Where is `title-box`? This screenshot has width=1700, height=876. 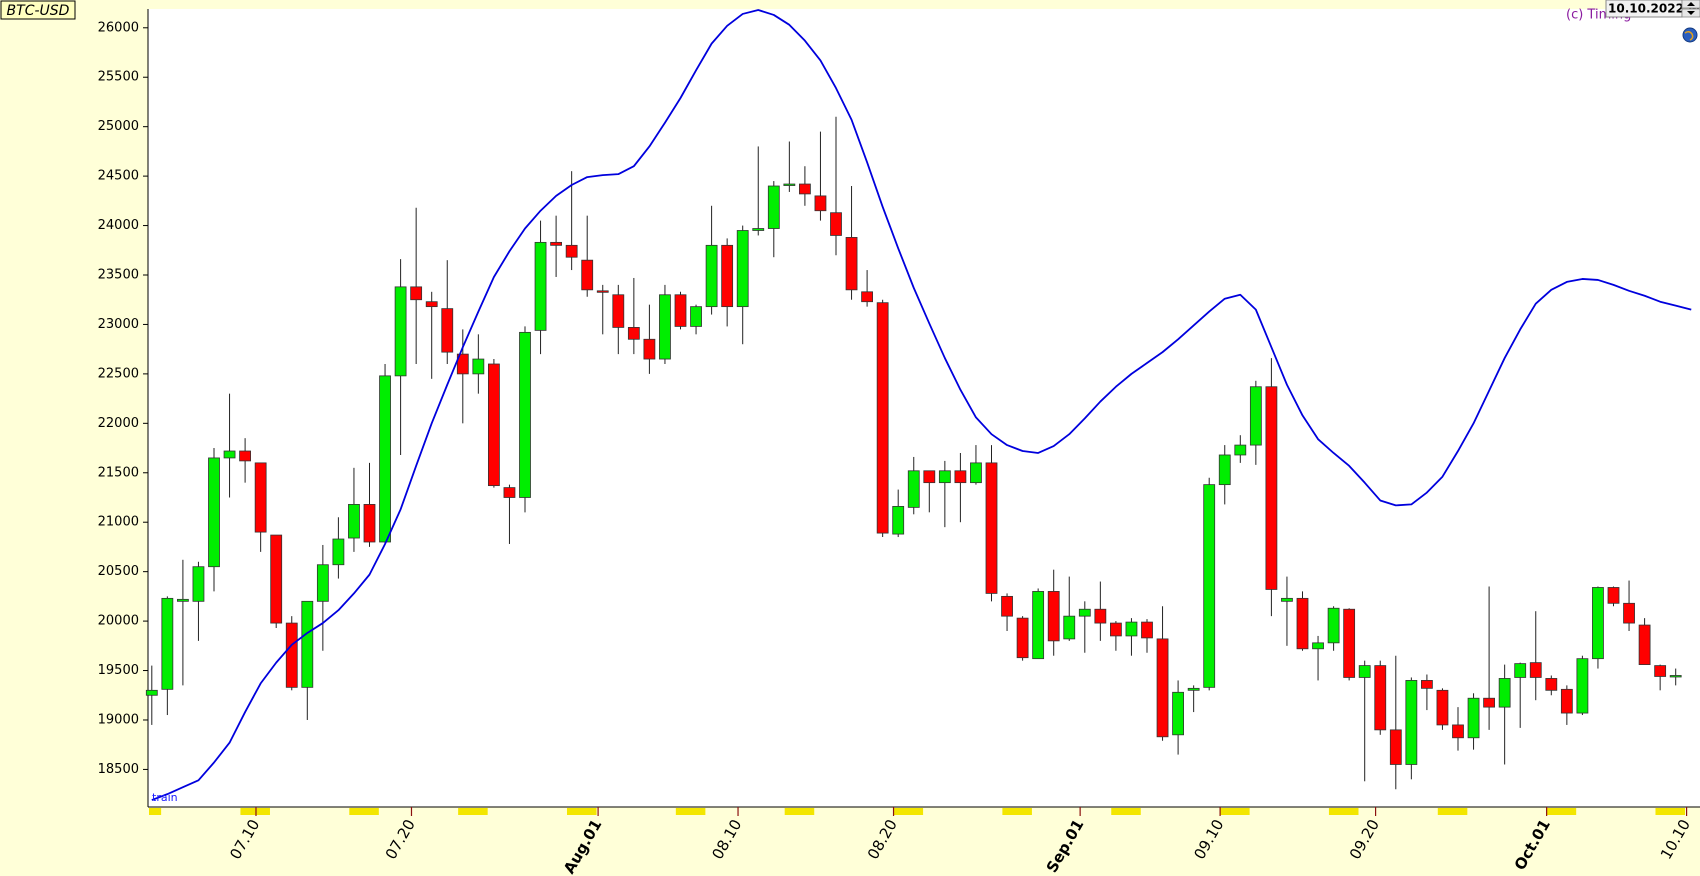 title-box is located at coordinates (38, 10).